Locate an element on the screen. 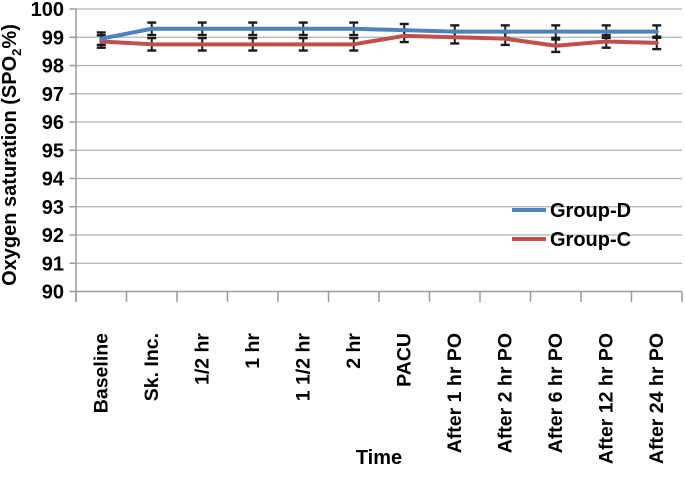 The image size is (685, 480). x-category-label: After 2 hr PO is located at coordinates (505, 393).